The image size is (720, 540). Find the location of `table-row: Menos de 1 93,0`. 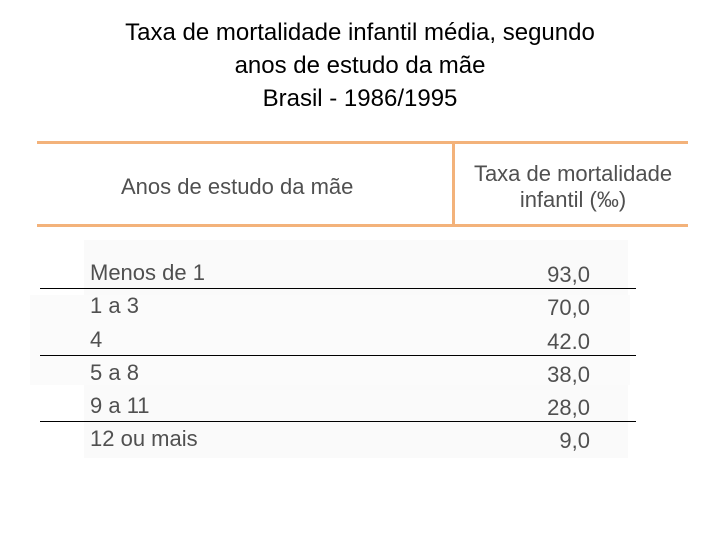

table-row: Menos de 1 93,0 is located at coordinates (338, 273).